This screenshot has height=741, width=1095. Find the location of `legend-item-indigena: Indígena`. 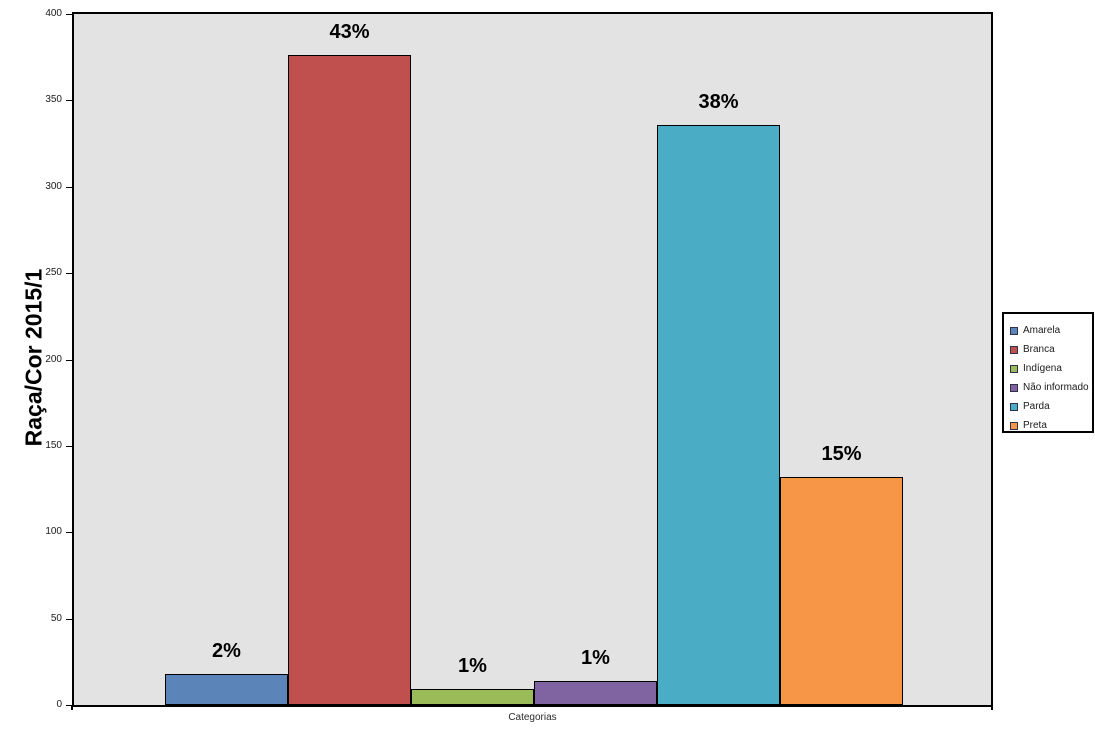

legend-item-indigena: Indígena is located at coordinates (1050, 368).